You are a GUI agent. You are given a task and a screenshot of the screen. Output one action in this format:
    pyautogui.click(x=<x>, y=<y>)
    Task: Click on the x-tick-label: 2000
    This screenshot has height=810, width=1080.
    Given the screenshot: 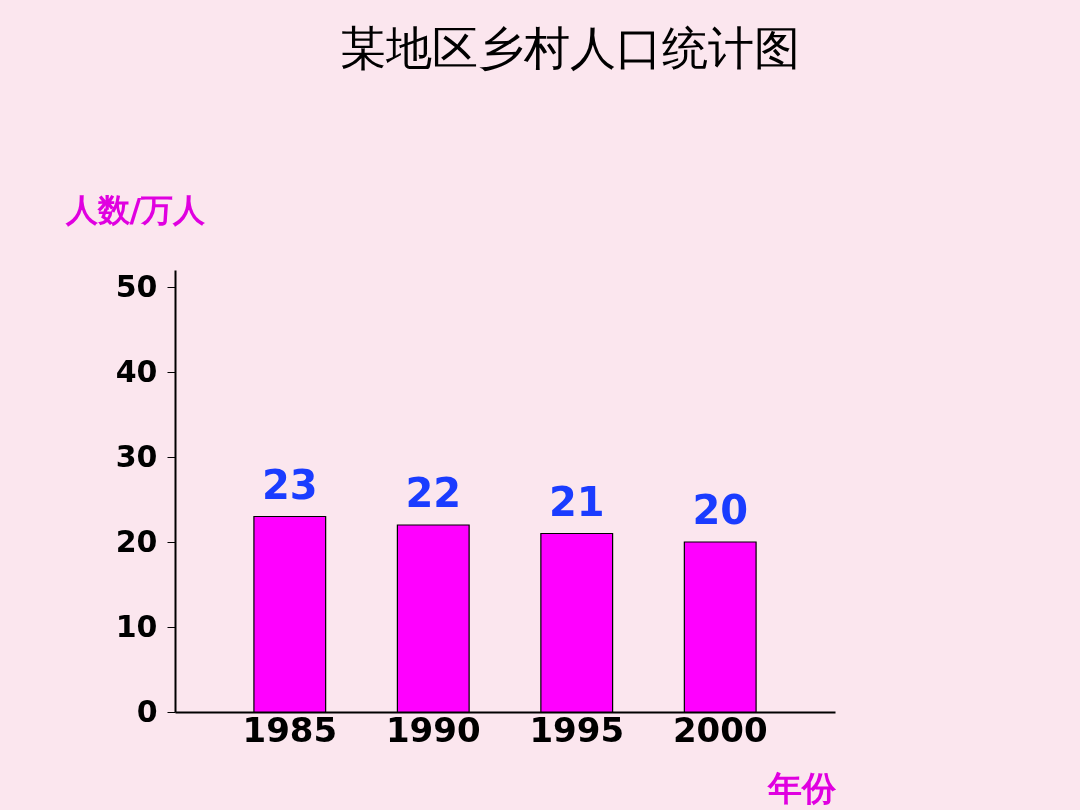 What is the action you would take?
    pyautogui.click(x=720, y=729)
    